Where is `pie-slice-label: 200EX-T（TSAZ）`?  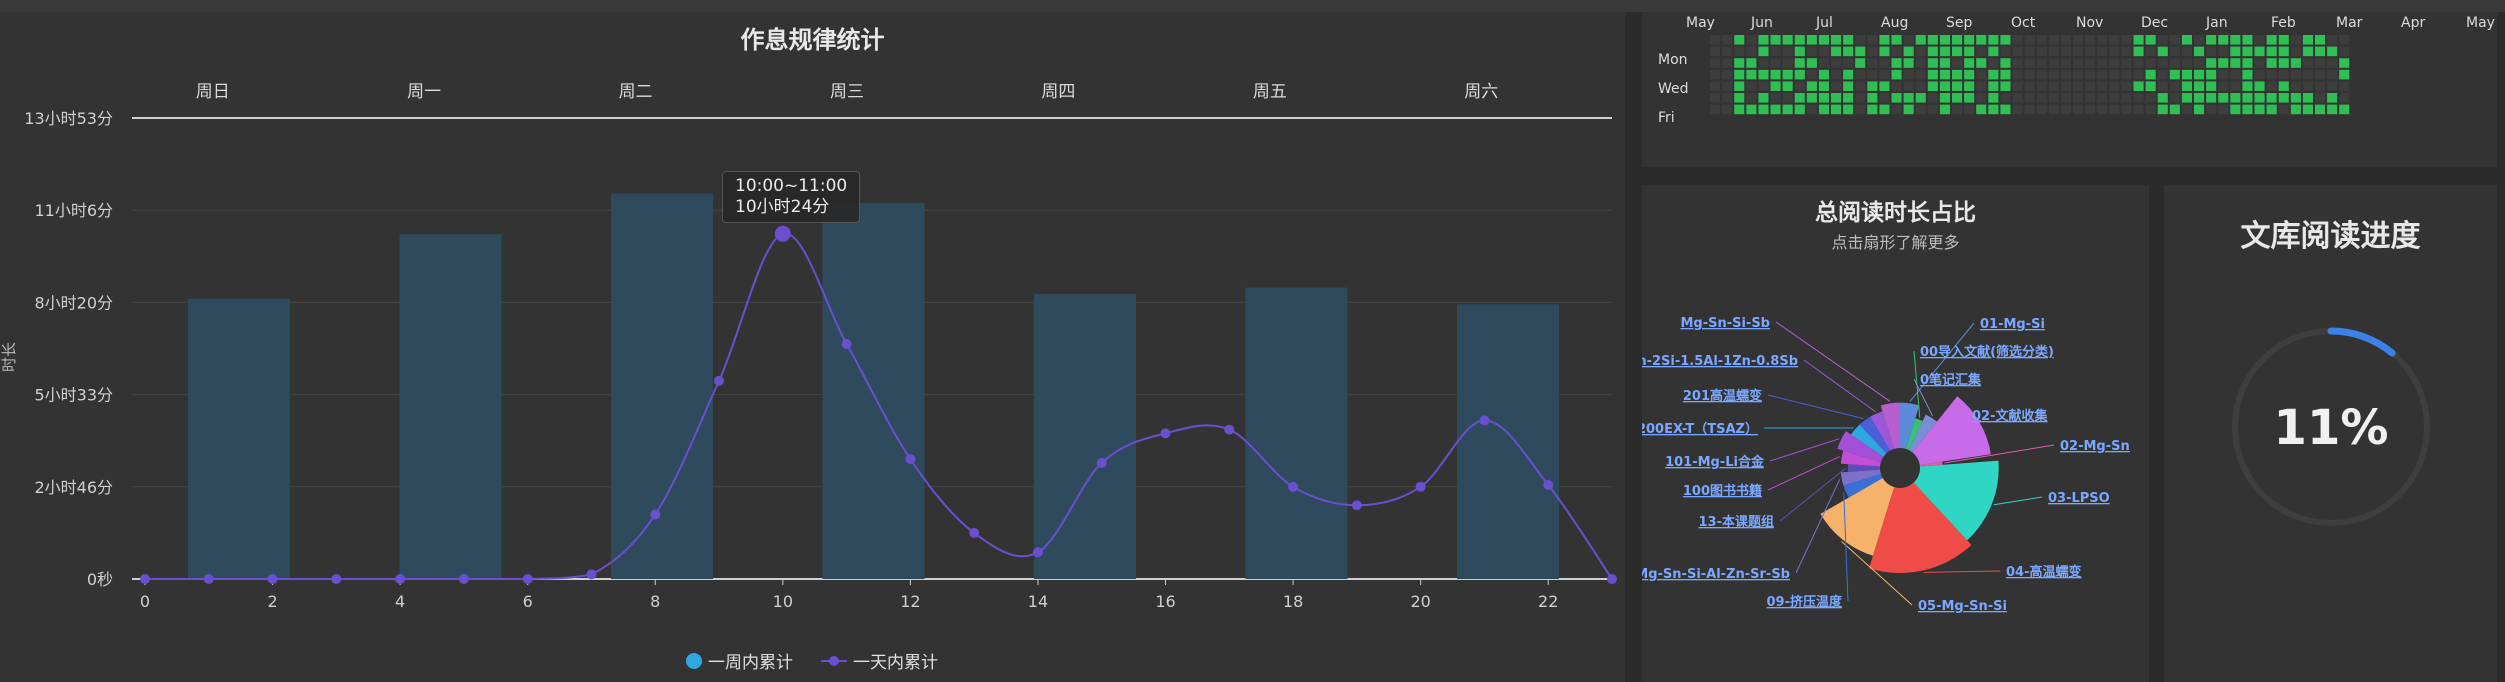 pie-slice-label: 200EX-T（TSAZ） is located at coordinates (1700, 429).